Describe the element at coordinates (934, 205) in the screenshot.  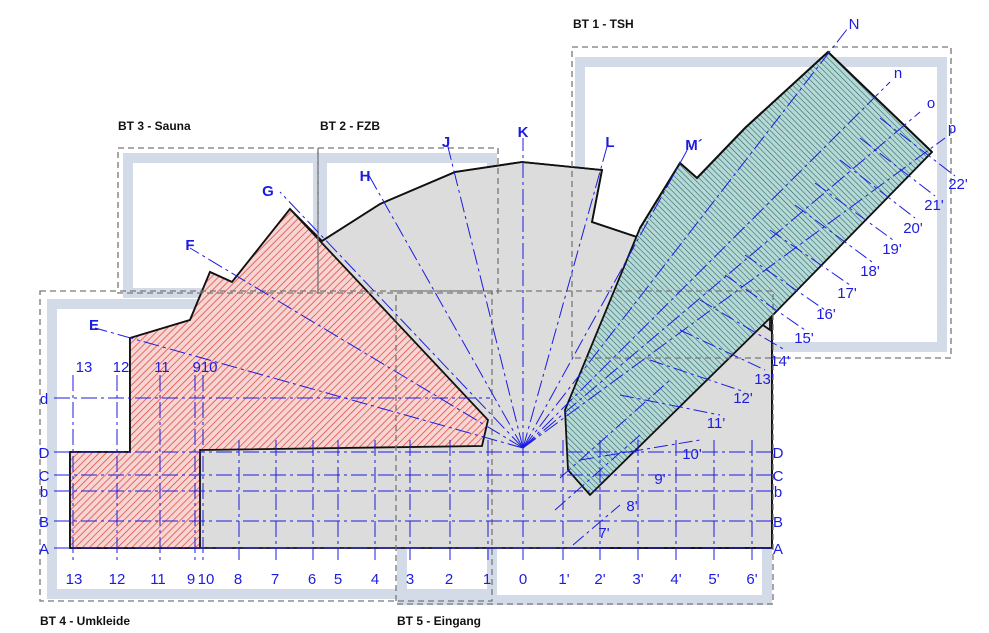
I see `primed-label: 21'` at that location.